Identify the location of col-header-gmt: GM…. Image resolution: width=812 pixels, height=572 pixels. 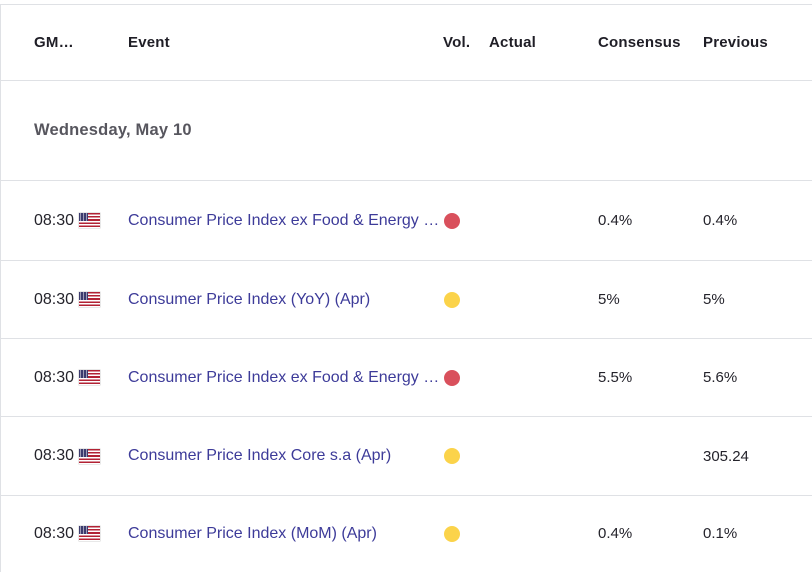
(54, 42).